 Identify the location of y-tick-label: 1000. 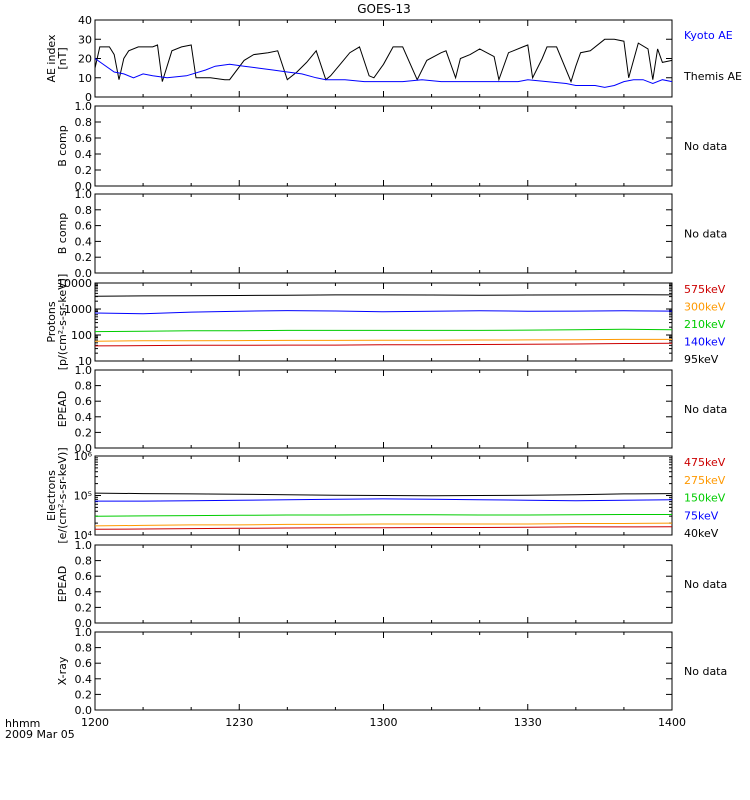
(78, 309).